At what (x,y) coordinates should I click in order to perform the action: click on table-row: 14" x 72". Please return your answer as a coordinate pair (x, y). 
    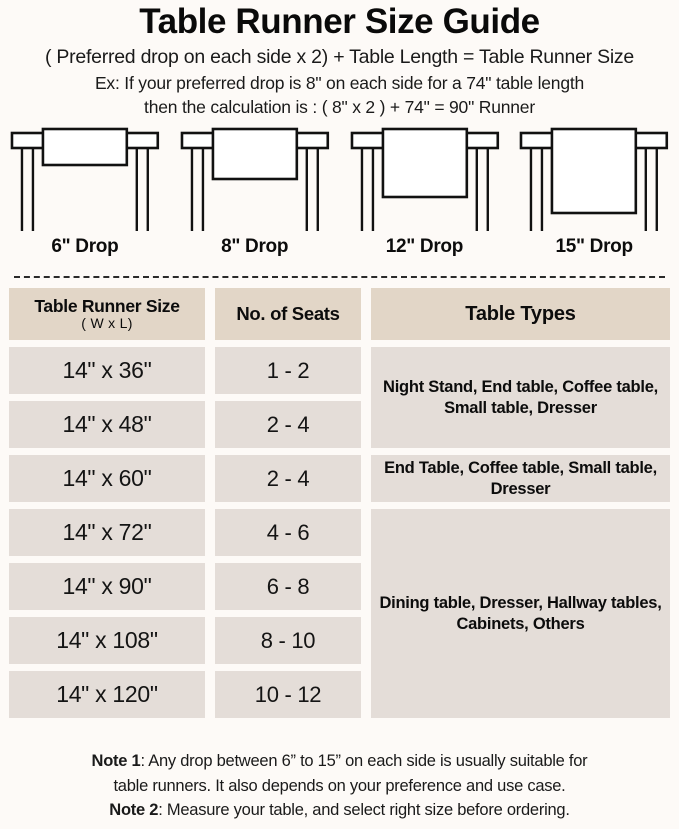
    Looking at the image, I should click on (107, 533).